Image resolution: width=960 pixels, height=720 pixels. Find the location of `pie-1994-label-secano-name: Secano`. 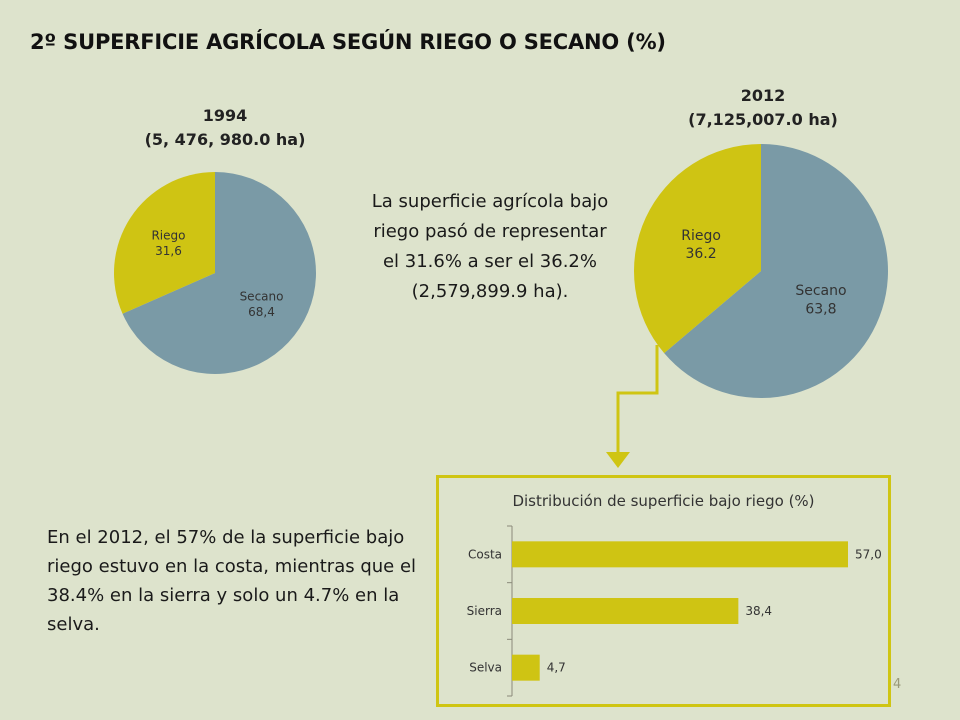

pie-1994-label-secano-name: Secano is located at coordinates (262, 296).